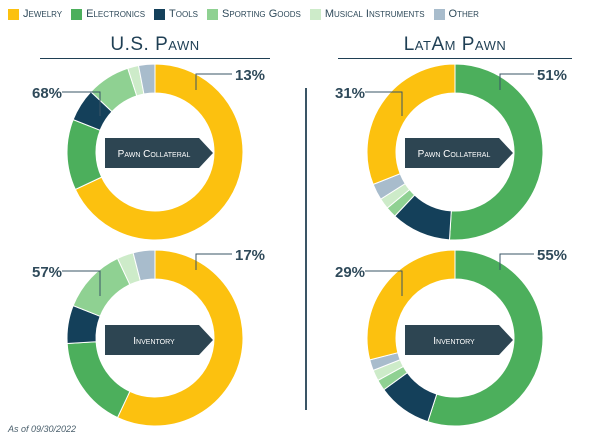 The image size is (600, 440). I want to click on legend-label: Jewelry, so click(43, 14).